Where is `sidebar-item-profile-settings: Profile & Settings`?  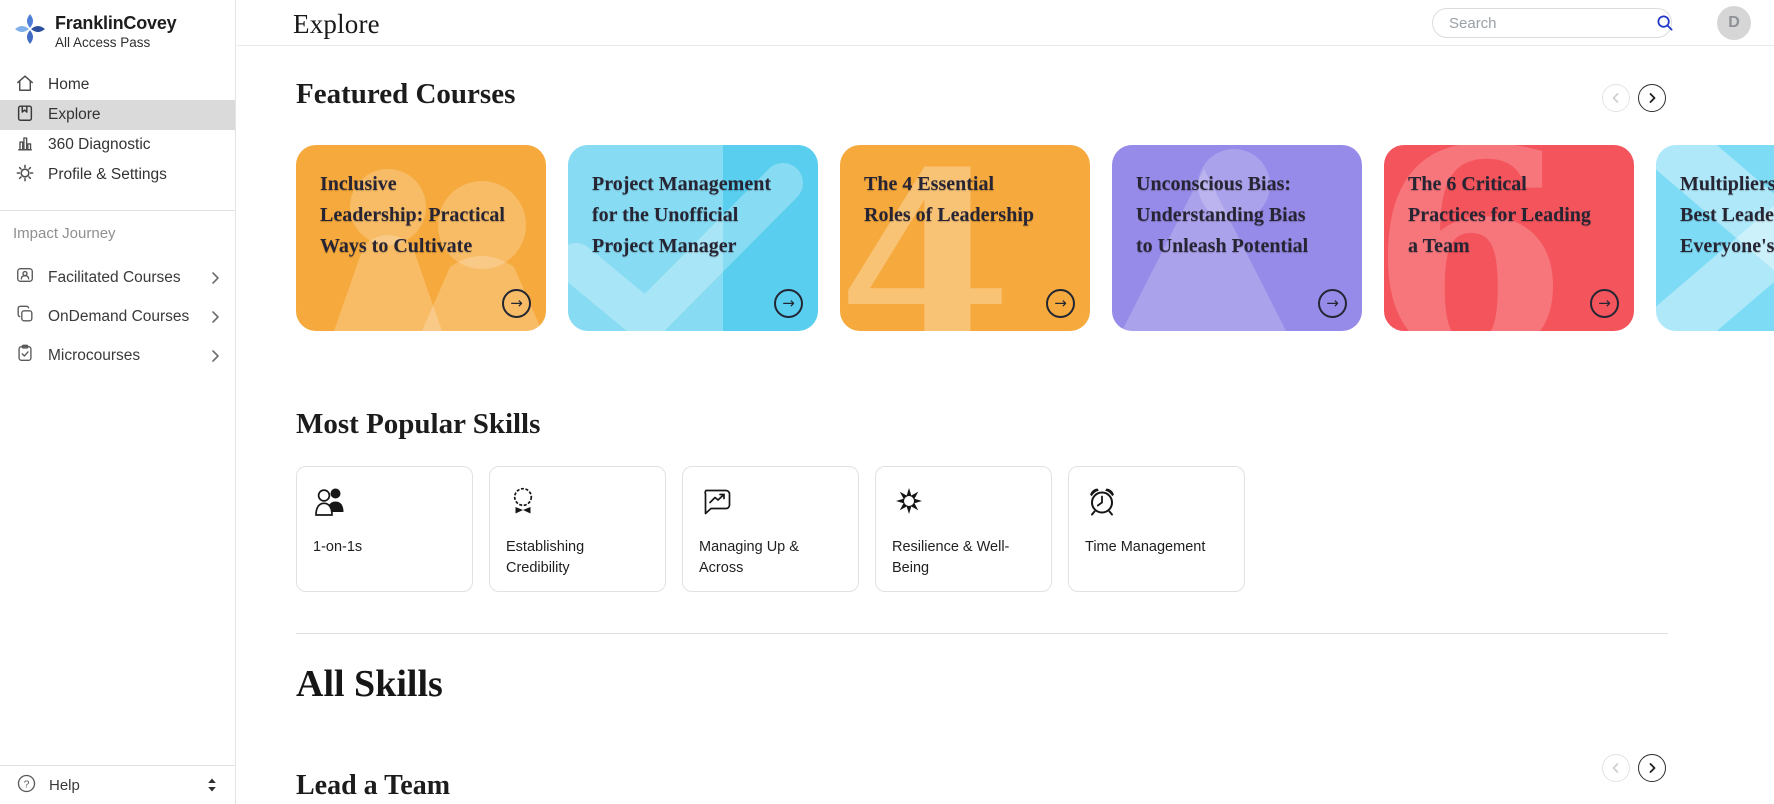 sidebar-item-profile-settings: Profile & Settings is located at coordinates (117, 175).